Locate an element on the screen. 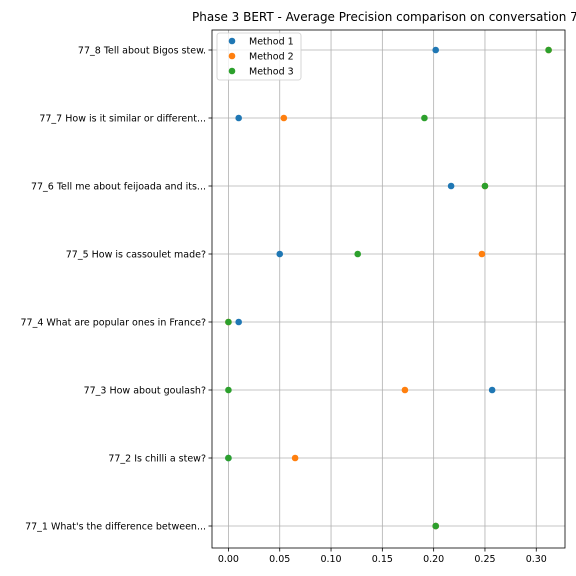 This screenshot has width=576, height=576. y-tick-label: 77_3 How about goulash? is located at coordinates (145, 391).